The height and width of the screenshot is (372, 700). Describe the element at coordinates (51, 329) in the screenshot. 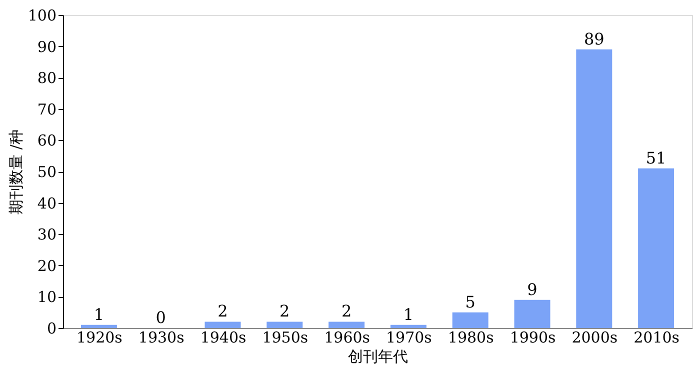

I see `y-tick-label: 0` at that location.